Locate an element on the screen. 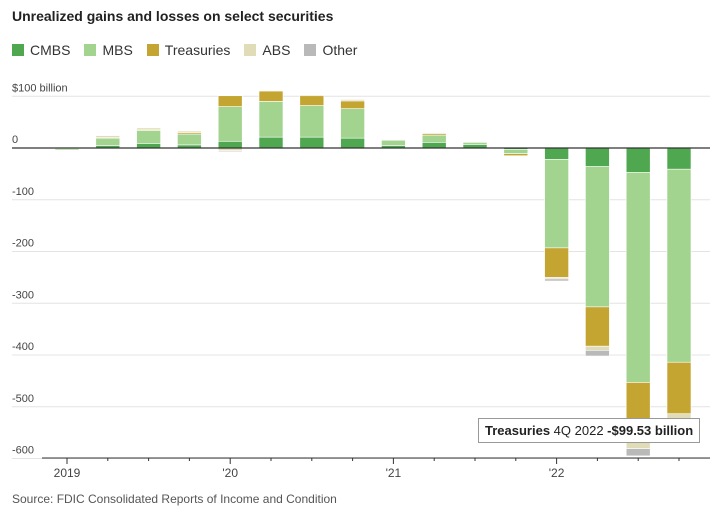 The image size is (720, 521). legend-label-mbs: MBS is located at coordinates (117, 50).